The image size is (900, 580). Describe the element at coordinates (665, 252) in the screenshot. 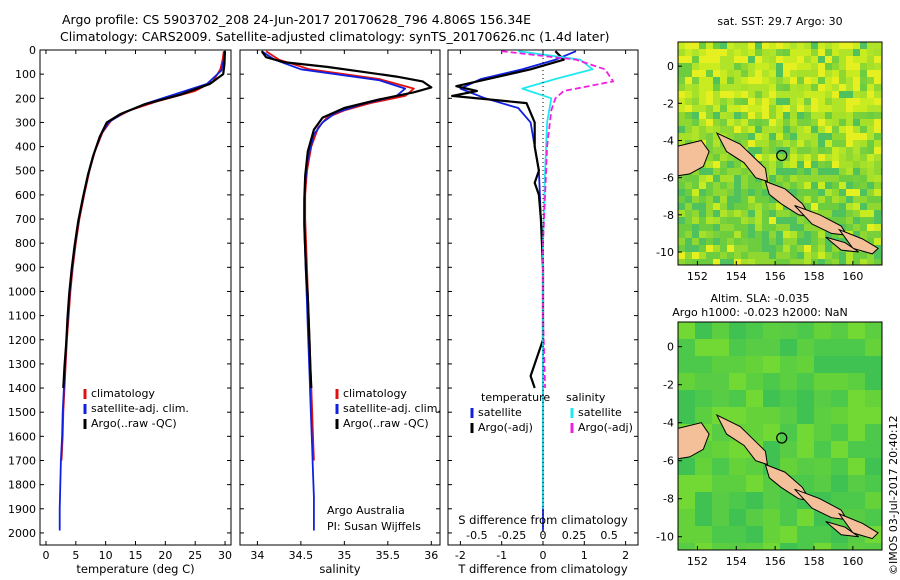

I see `sst-map-ytick-label: -10` at that location.